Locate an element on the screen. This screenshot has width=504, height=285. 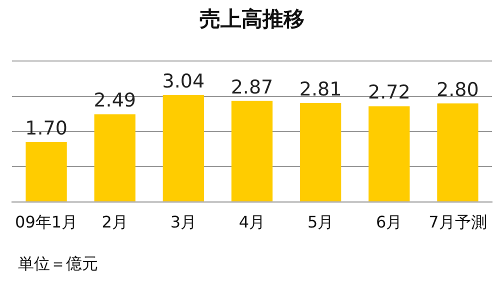
data-label: 2.87 is located at coordinates (252, 87).